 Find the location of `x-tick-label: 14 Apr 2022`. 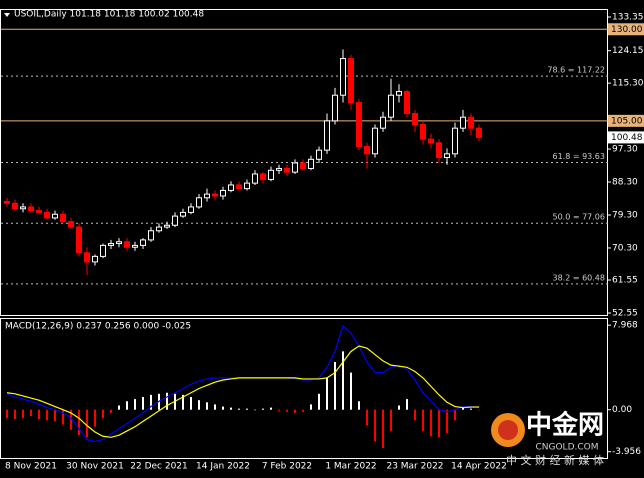

x-tick-label: 14 Apr 2022 is located at coordinates (479, 467).